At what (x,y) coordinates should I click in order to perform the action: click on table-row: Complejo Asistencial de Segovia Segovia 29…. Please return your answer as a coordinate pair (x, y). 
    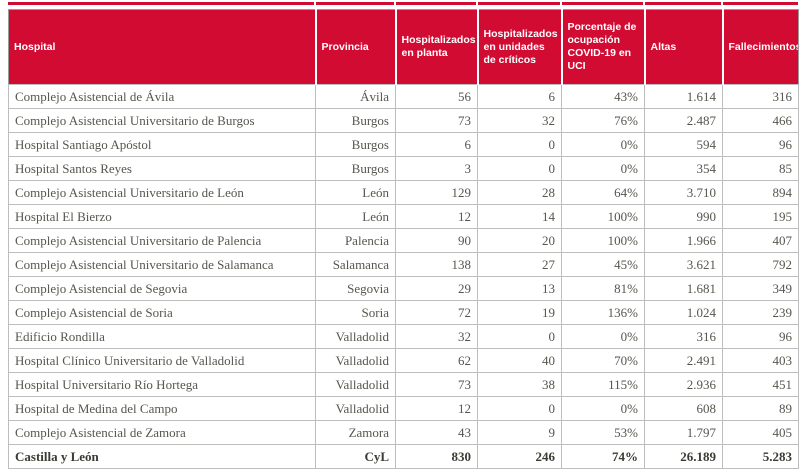
    Looking at the image, I should click on (403, 288).